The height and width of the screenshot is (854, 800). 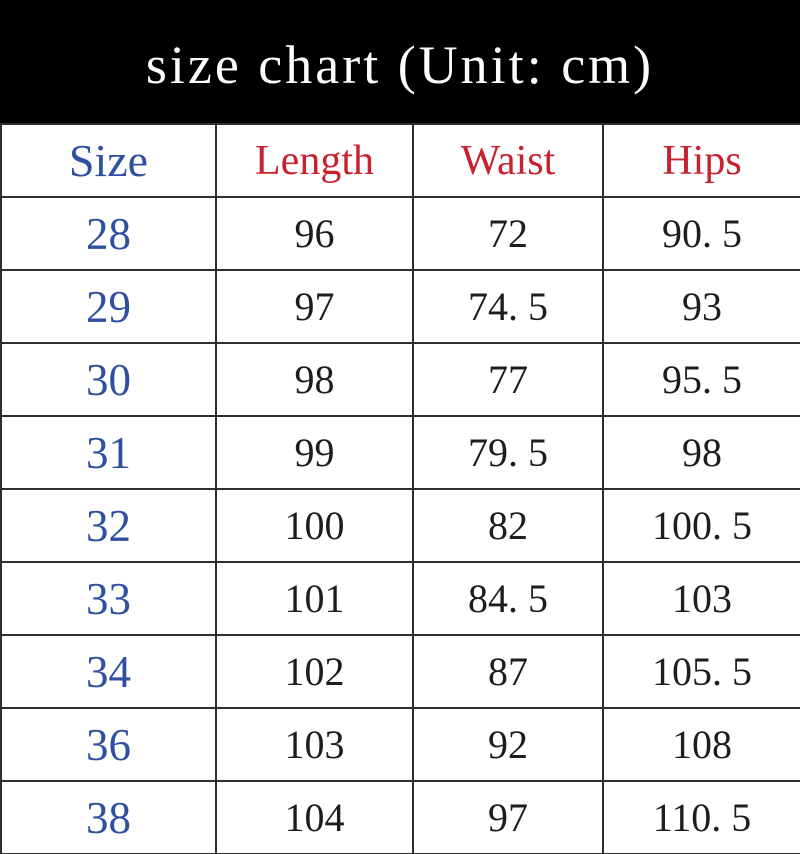 I want to click on size-value: 36, so click(x=108, y=744).